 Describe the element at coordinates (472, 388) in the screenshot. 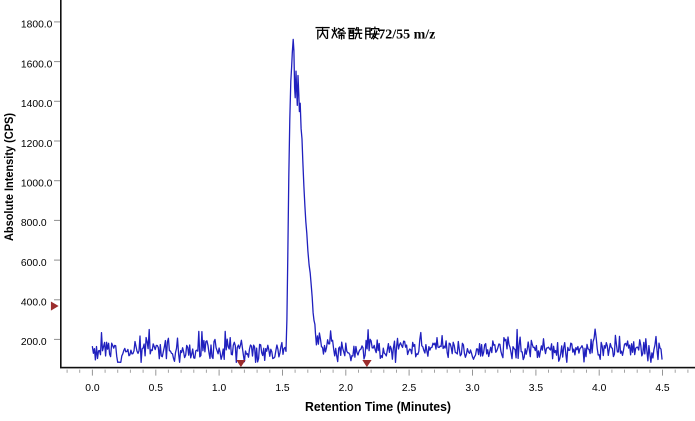

I see `svg-text: 3.0` at that location.